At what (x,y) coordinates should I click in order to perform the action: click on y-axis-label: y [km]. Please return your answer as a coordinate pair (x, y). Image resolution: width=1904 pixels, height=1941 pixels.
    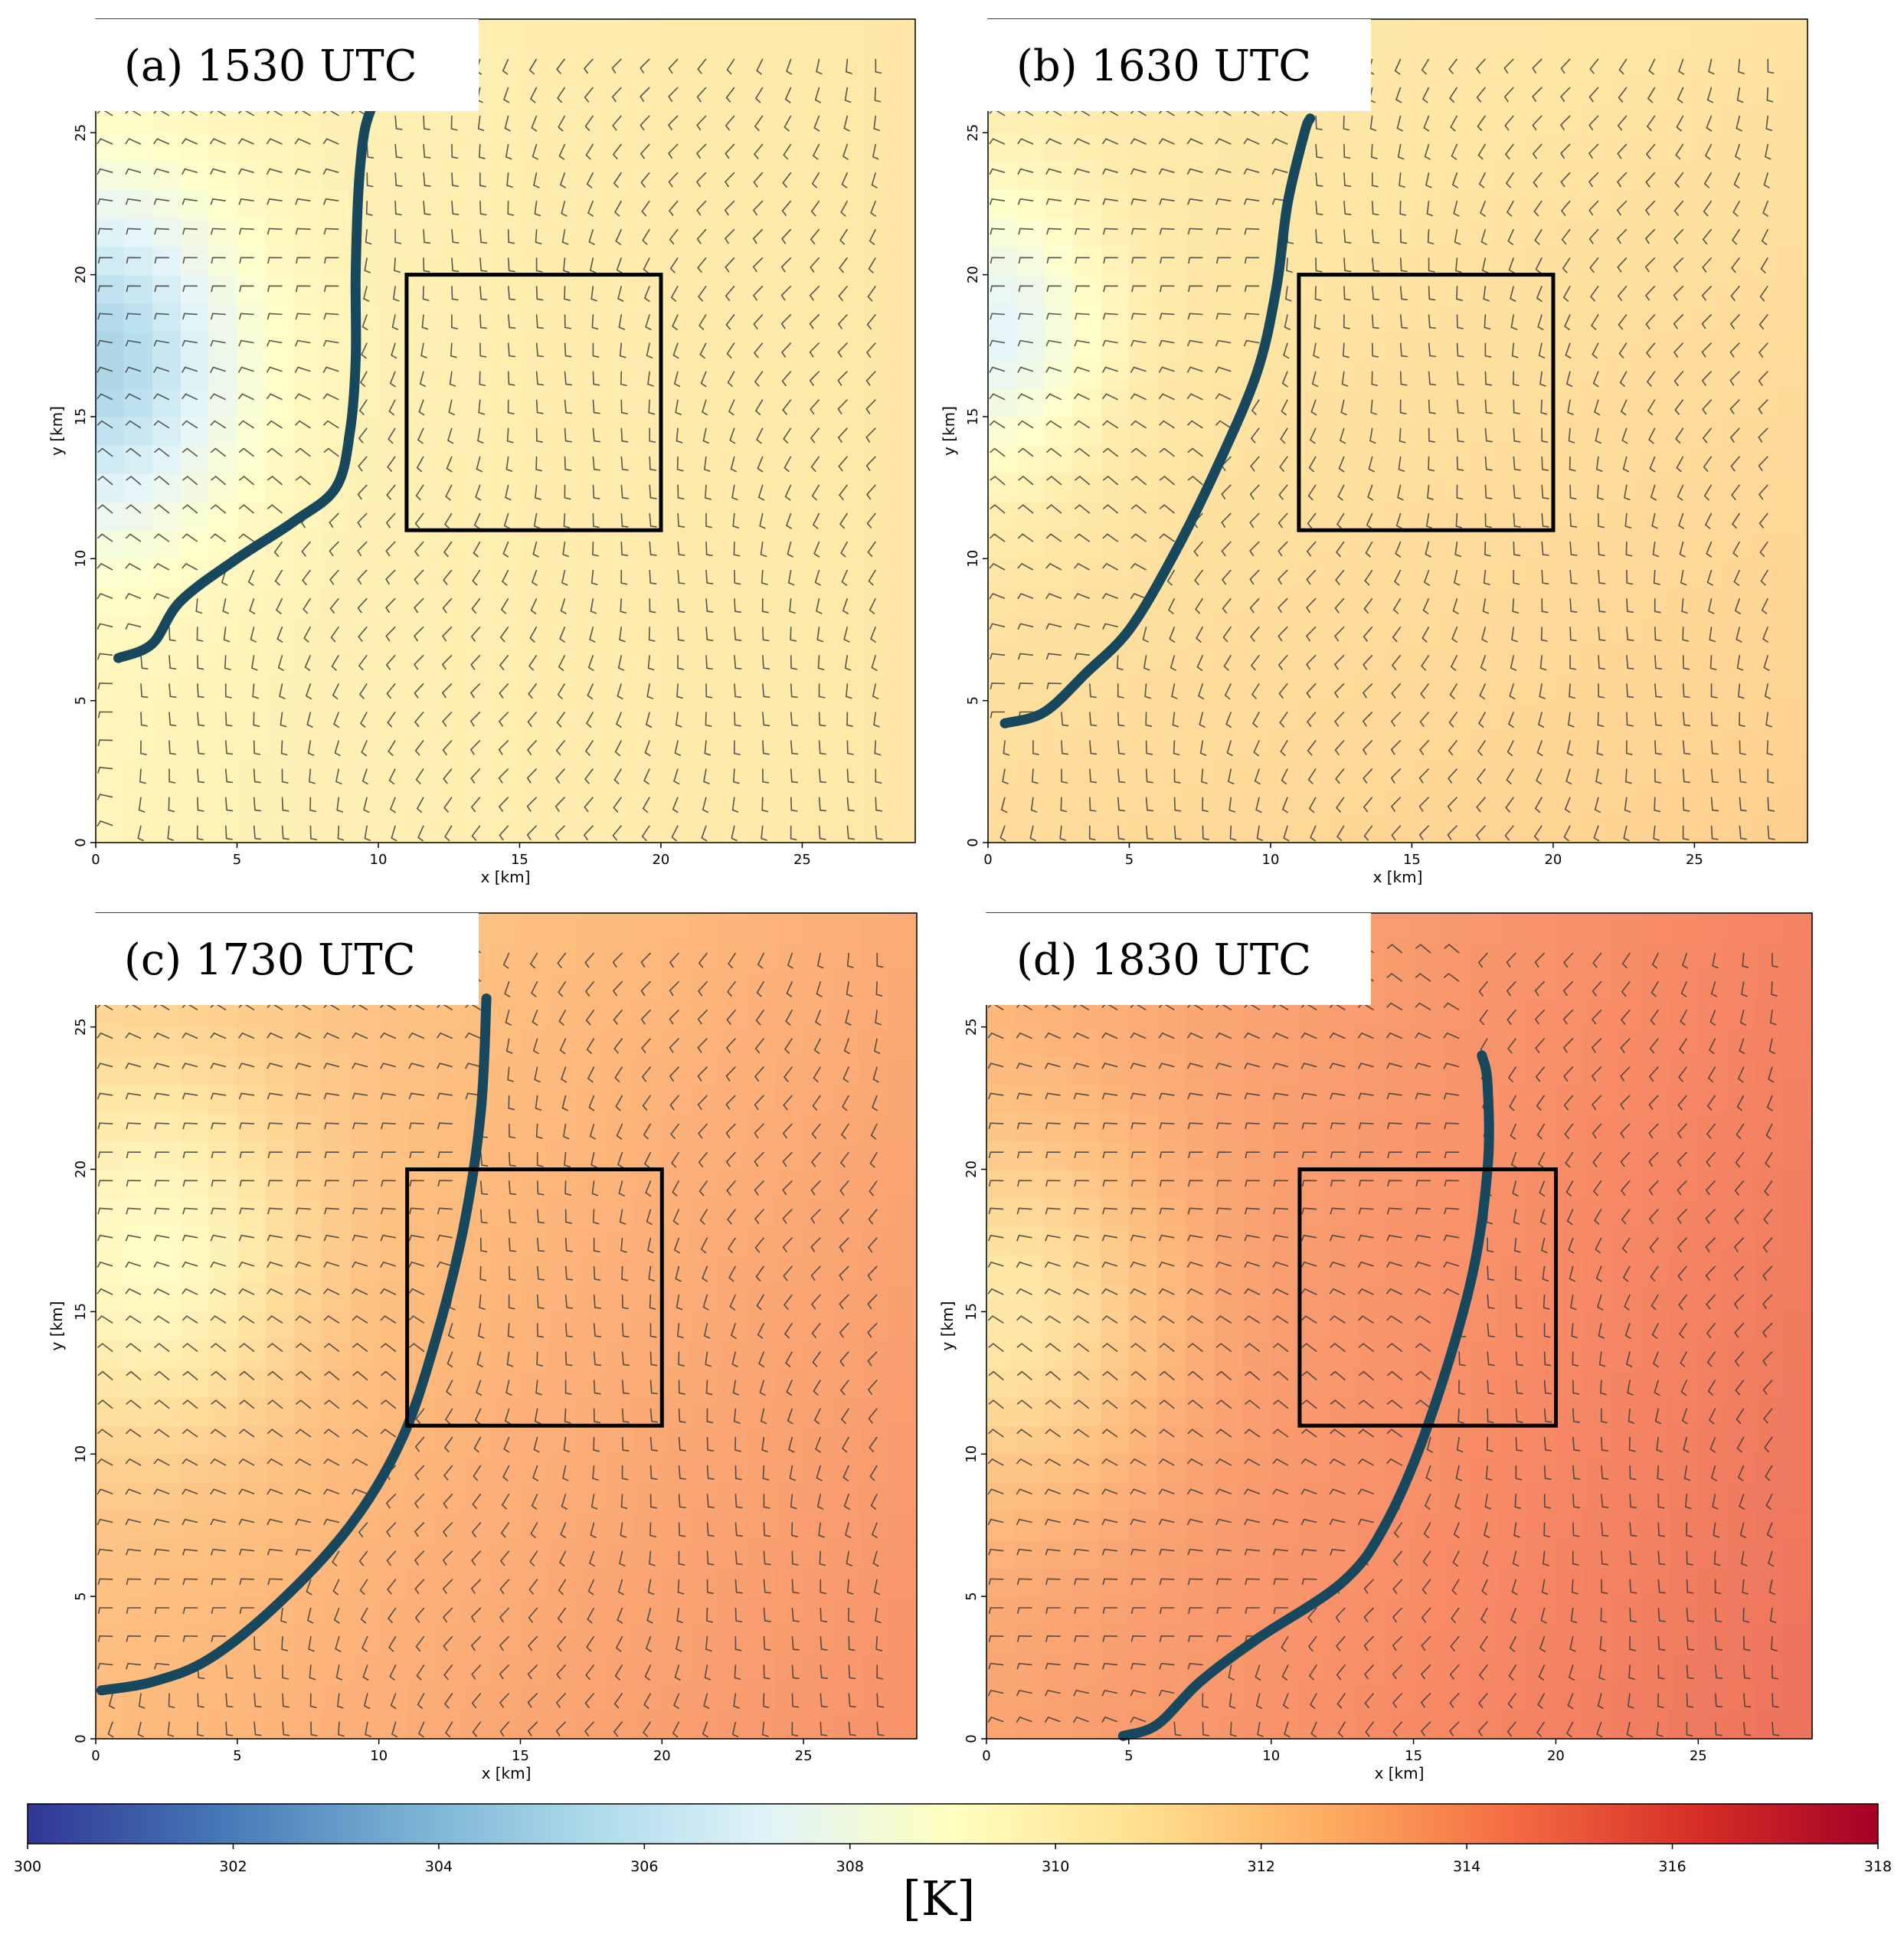
    Looking at the image, I should click on (949, 431).